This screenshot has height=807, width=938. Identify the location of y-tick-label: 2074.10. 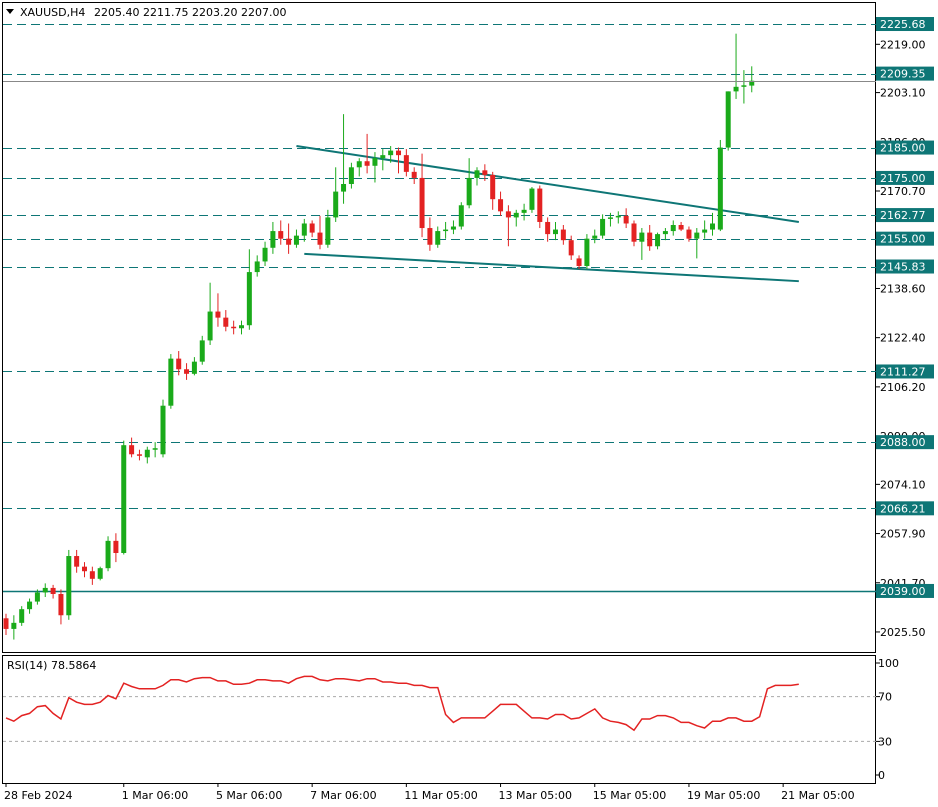
(903, 484).